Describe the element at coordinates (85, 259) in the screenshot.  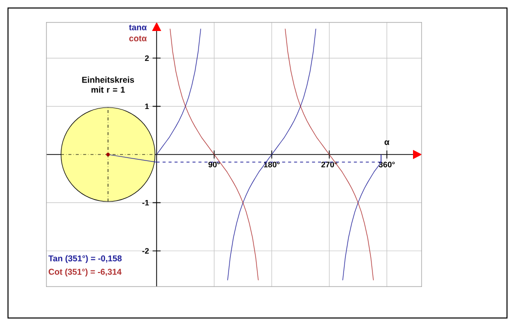
I see `annotation: Tan (351°) = -0,158` at that location.